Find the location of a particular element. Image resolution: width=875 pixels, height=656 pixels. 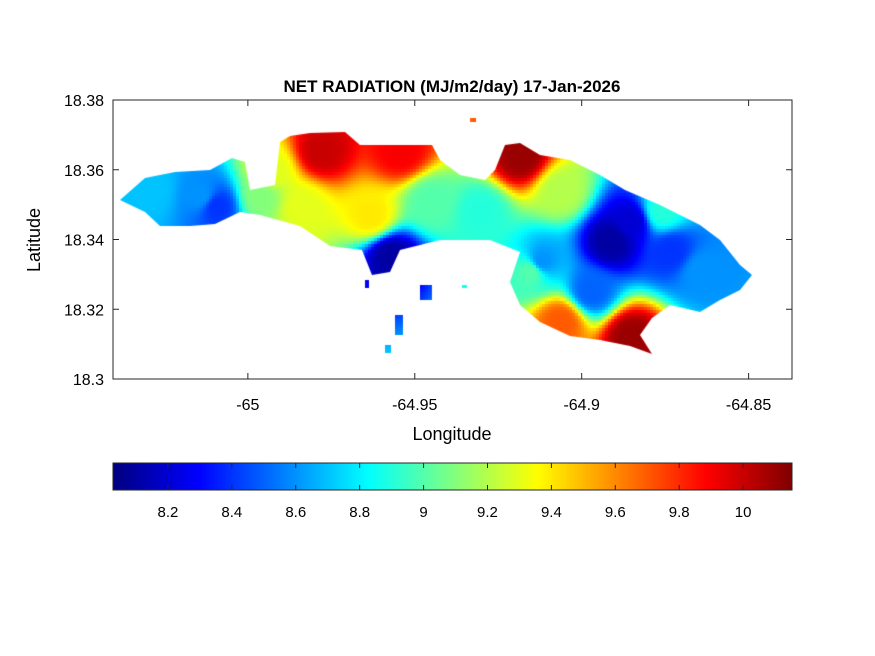

colorbar-tick-label: 9.6 is located at coordinates (615, 512).